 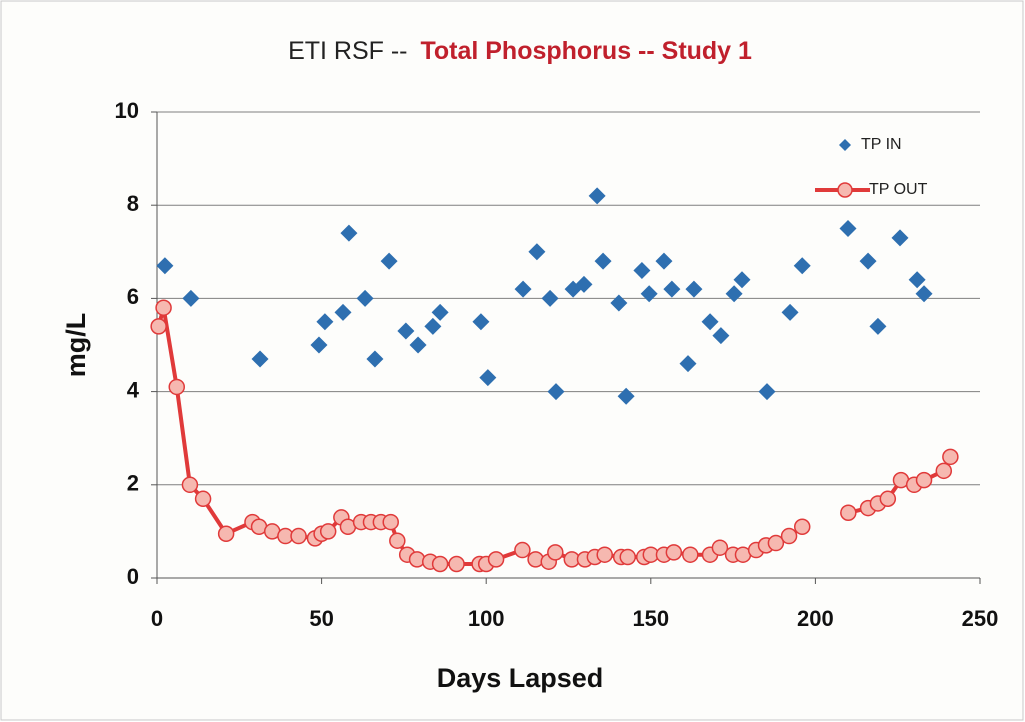 What do you see at coordinates (586, 51) in the screenshot?
I see `title-part: Total Phosphorus -- Study 1` at bounding box center [586, 51].